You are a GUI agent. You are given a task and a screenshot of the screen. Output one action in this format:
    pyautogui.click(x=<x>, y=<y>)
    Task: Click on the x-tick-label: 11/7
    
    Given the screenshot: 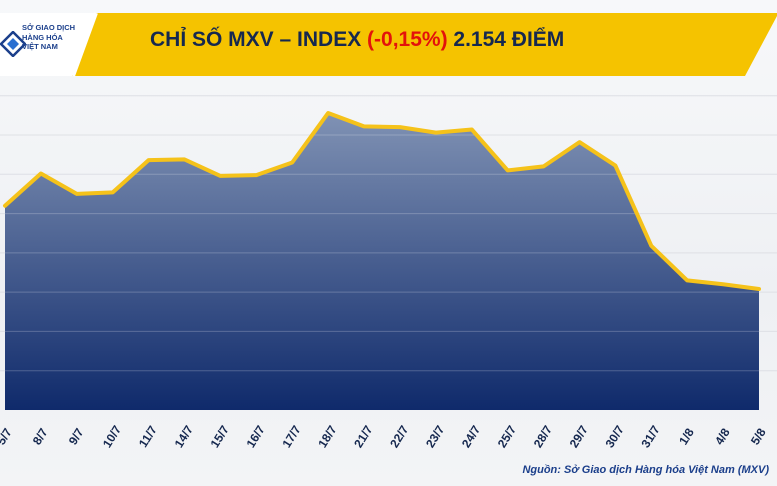 What is the action you would take?
    pyautogui.click(x=148, y=436)
    